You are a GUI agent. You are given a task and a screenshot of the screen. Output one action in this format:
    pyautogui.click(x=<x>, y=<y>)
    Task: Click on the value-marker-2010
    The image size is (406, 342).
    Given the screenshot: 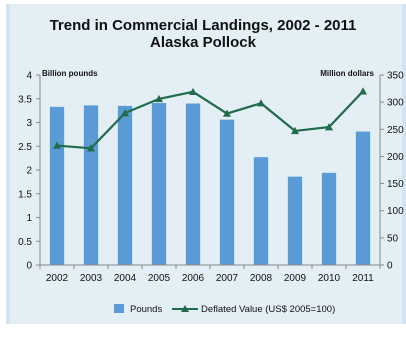 What is the action you would take?
    pyautogui.click(x=329, y=127)
    